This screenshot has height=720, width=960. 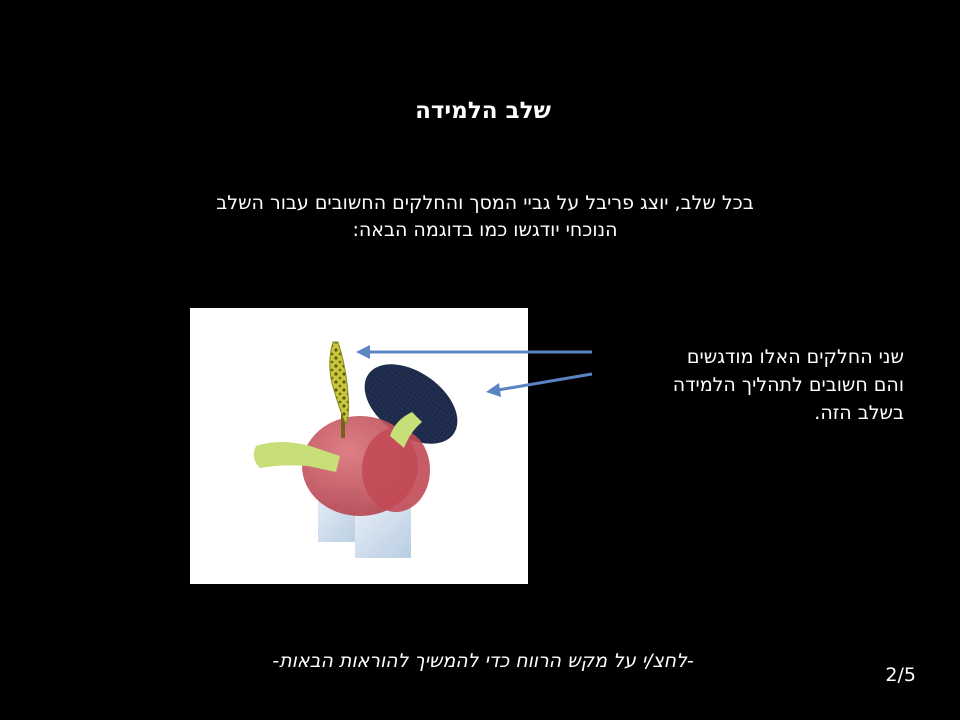 What do you see at coordinates (859, 413) in the screenshot?
I see `callout-line-3: בשלב הזה.` at bounding box center [859, 413].